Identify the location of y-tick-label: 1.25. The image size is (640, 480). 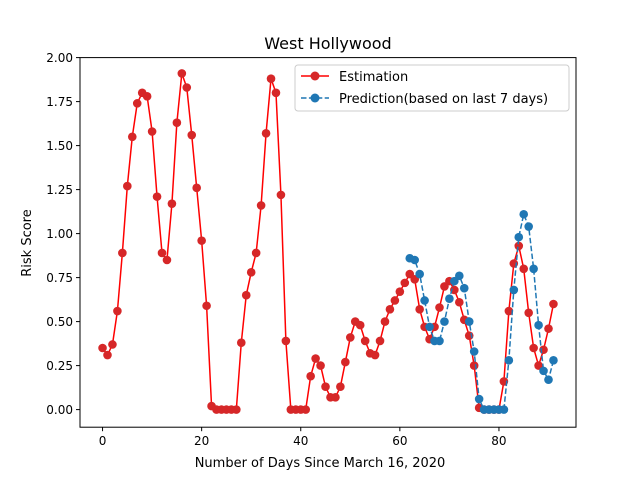
(59, 190).